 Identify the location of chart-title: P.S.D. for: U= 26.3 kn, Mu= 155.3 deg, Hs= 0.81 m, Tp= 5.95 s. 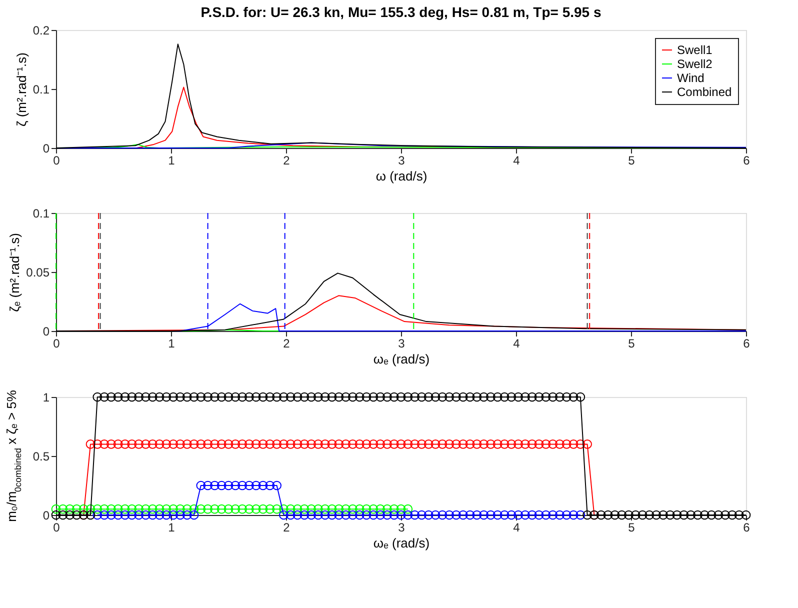
(401, 12).